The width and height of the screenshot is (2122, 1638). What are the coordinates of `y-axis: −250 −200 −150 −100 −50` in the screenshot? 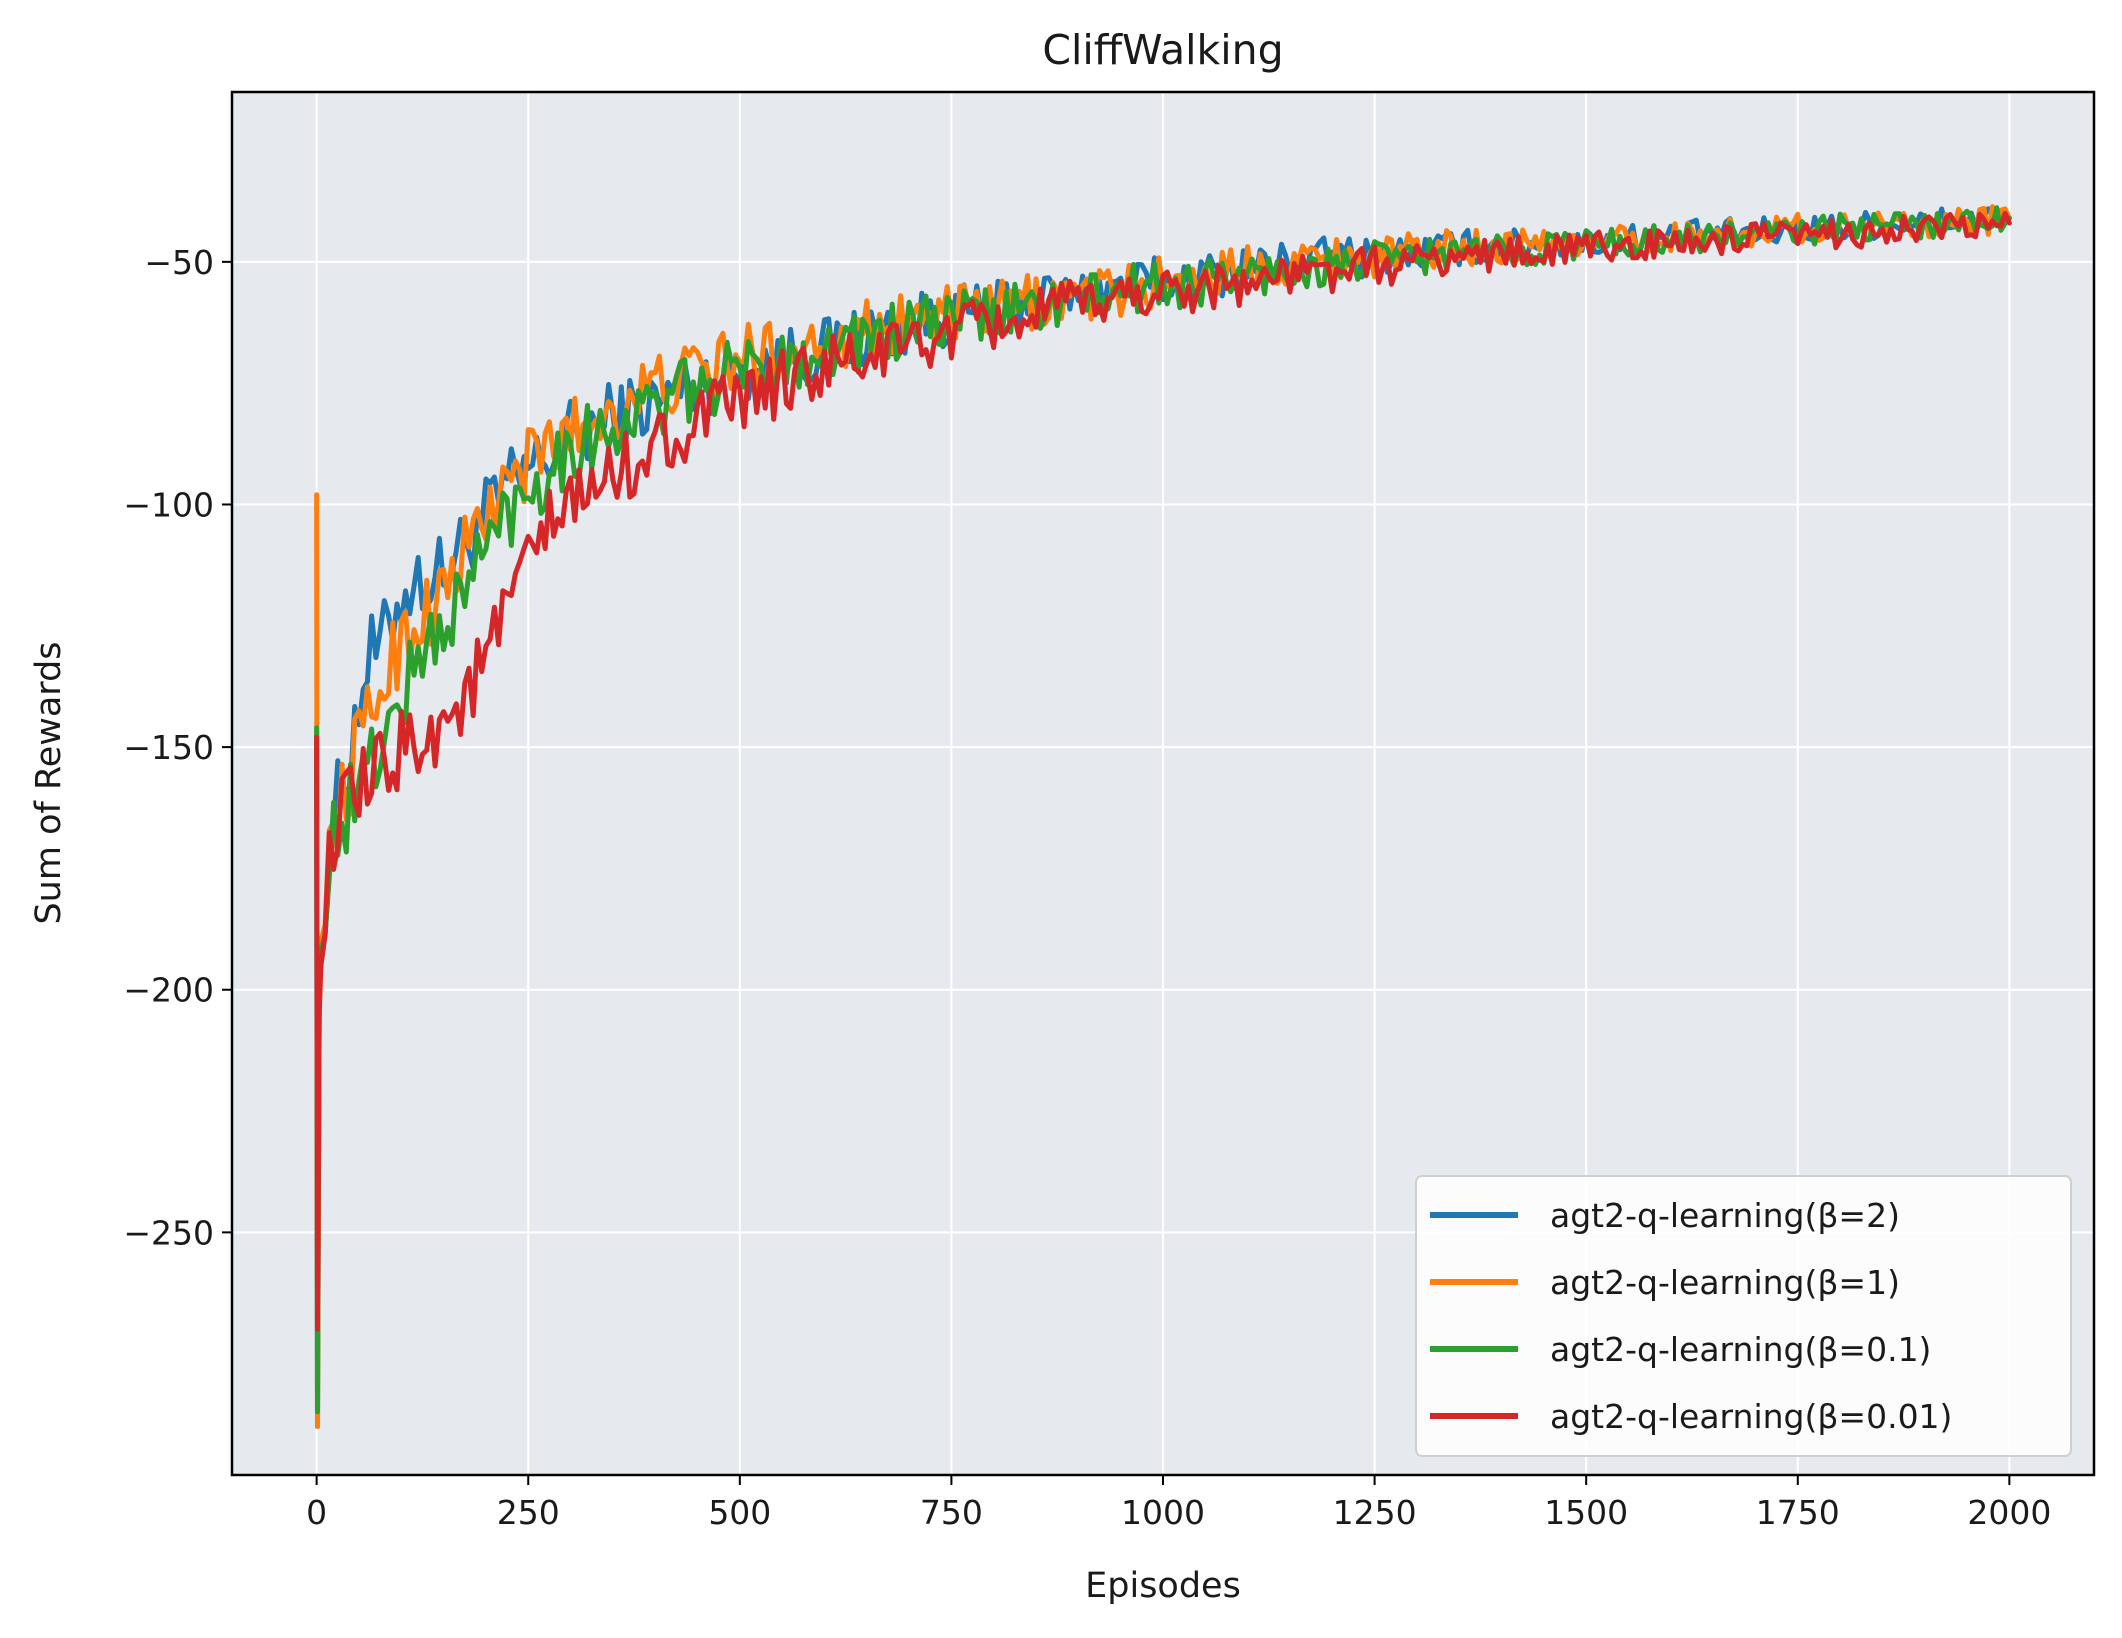 It's located at (177, 747).